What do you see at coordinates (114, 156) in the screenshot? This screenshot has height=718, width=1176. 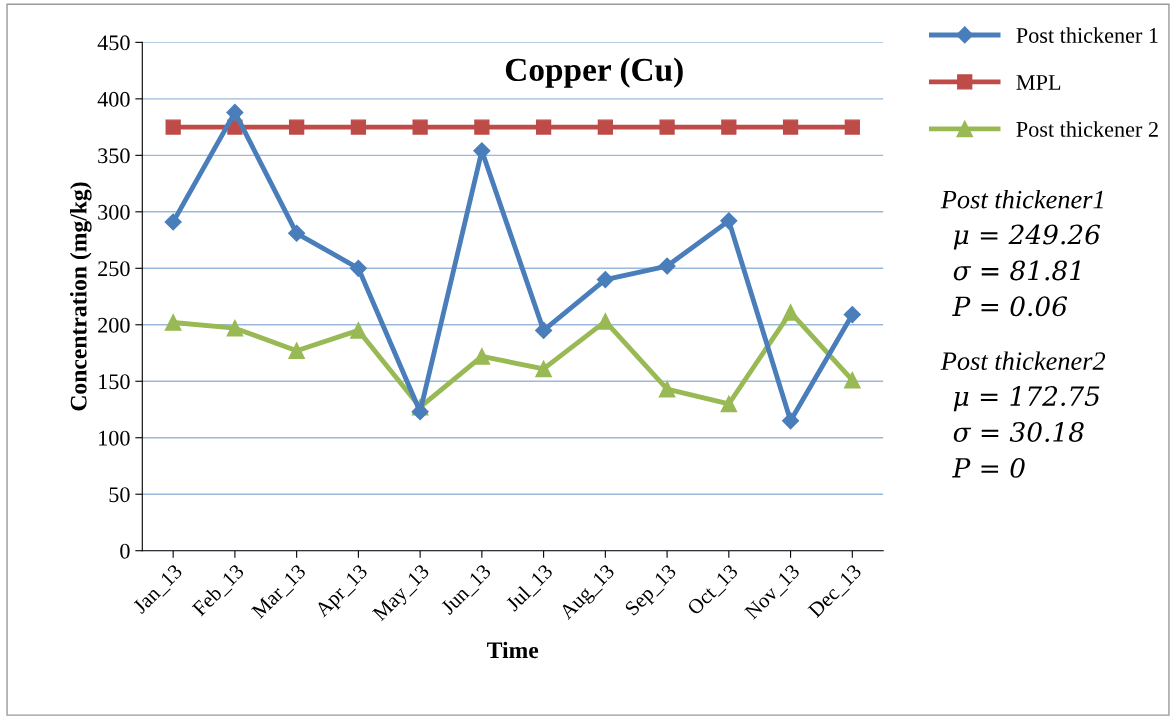 I see `y-tick-label: 350` at bounding box center [114, 156].